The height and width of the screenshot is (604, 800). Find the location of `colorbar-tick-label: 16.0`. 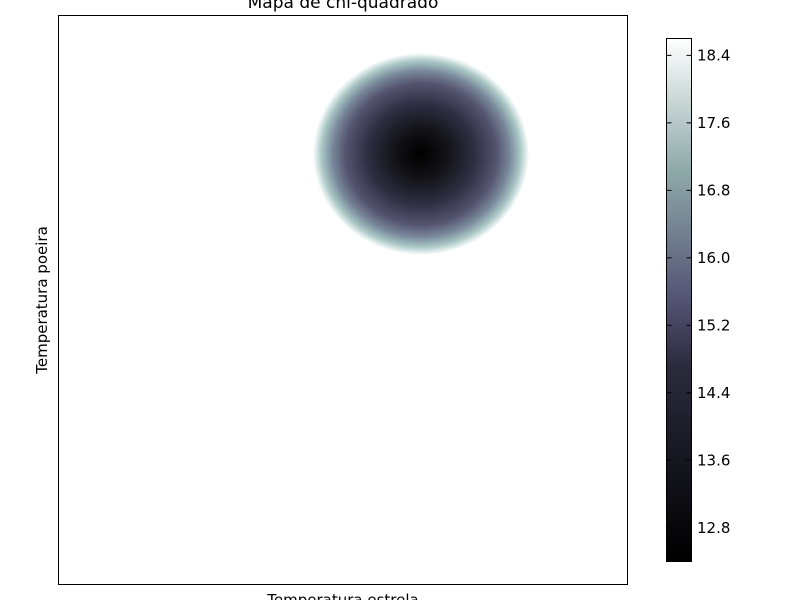

colorbar-tick-label: 16.0 is located at coordinates (713, 258).